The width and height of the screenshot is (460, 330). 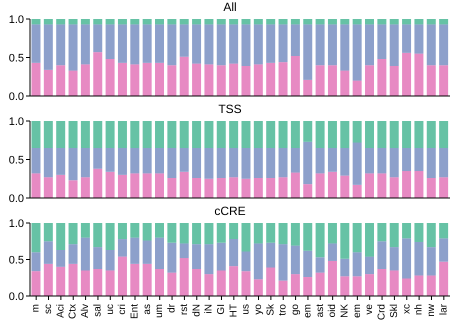 What do you see at coordinates (135, 312) in the screenshot?
I see `x-tick-label: Ent` at bounding box center [135, 312].